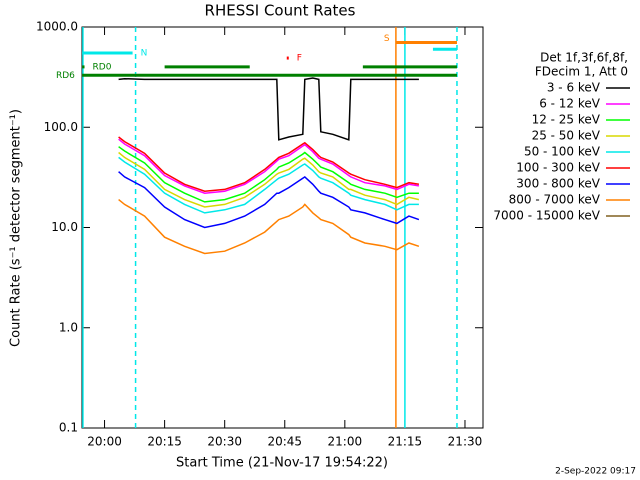 This screenshot has width=640, height=480. Describe the element at coordinates (144, 54) in the screenshot. I see `flag-label: N` at that location.